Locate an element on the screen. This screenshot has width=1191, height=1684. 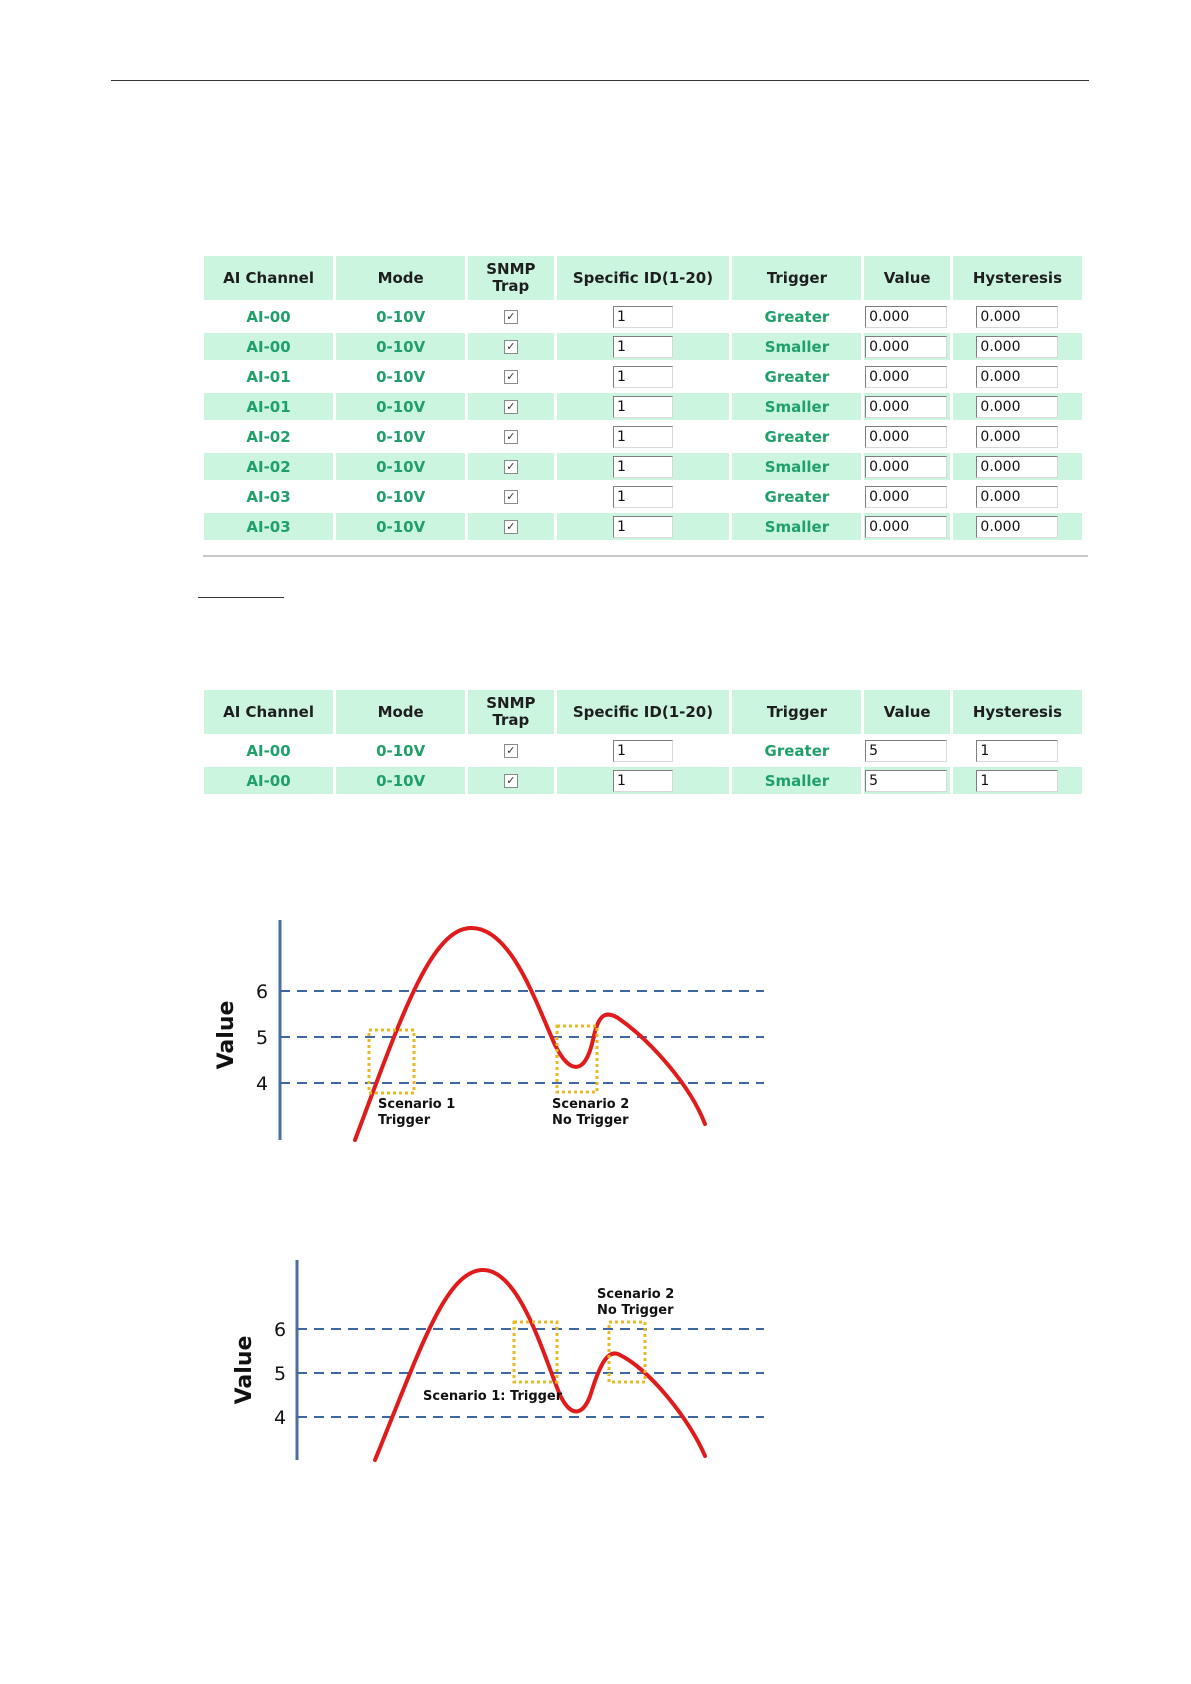
signal-curve is located at coordinates (530, 1033).